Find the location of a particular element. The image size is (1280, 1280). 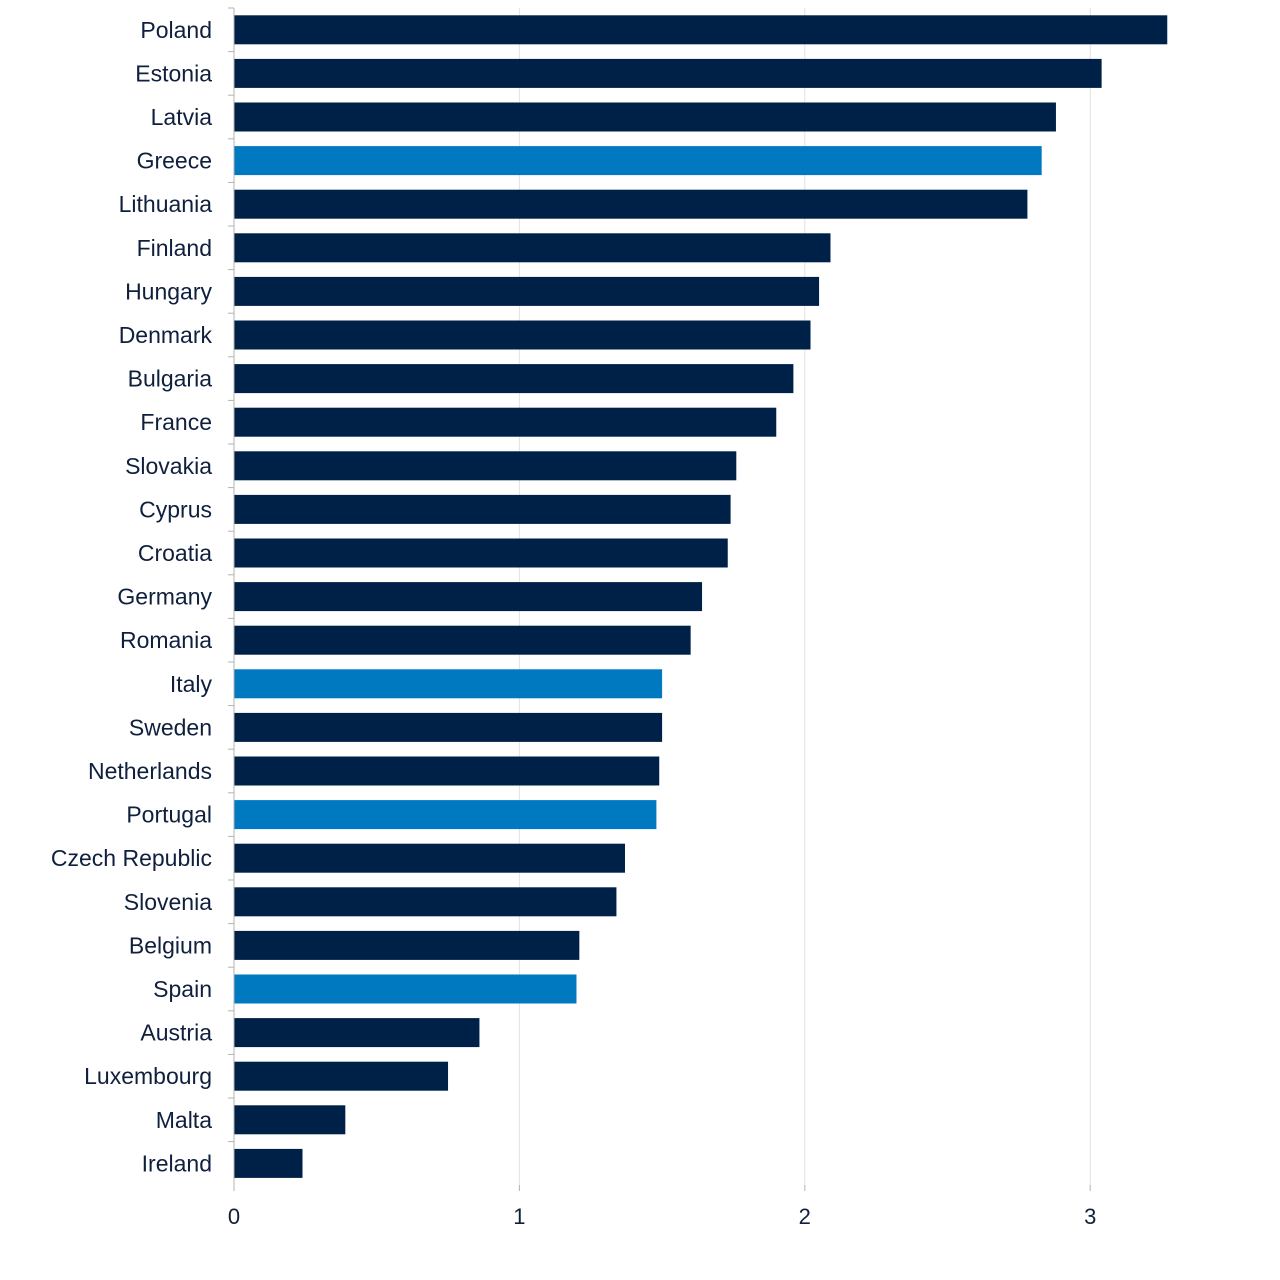

category-label-czech-republic: Czech Republic is located at coordinates (131, 858).